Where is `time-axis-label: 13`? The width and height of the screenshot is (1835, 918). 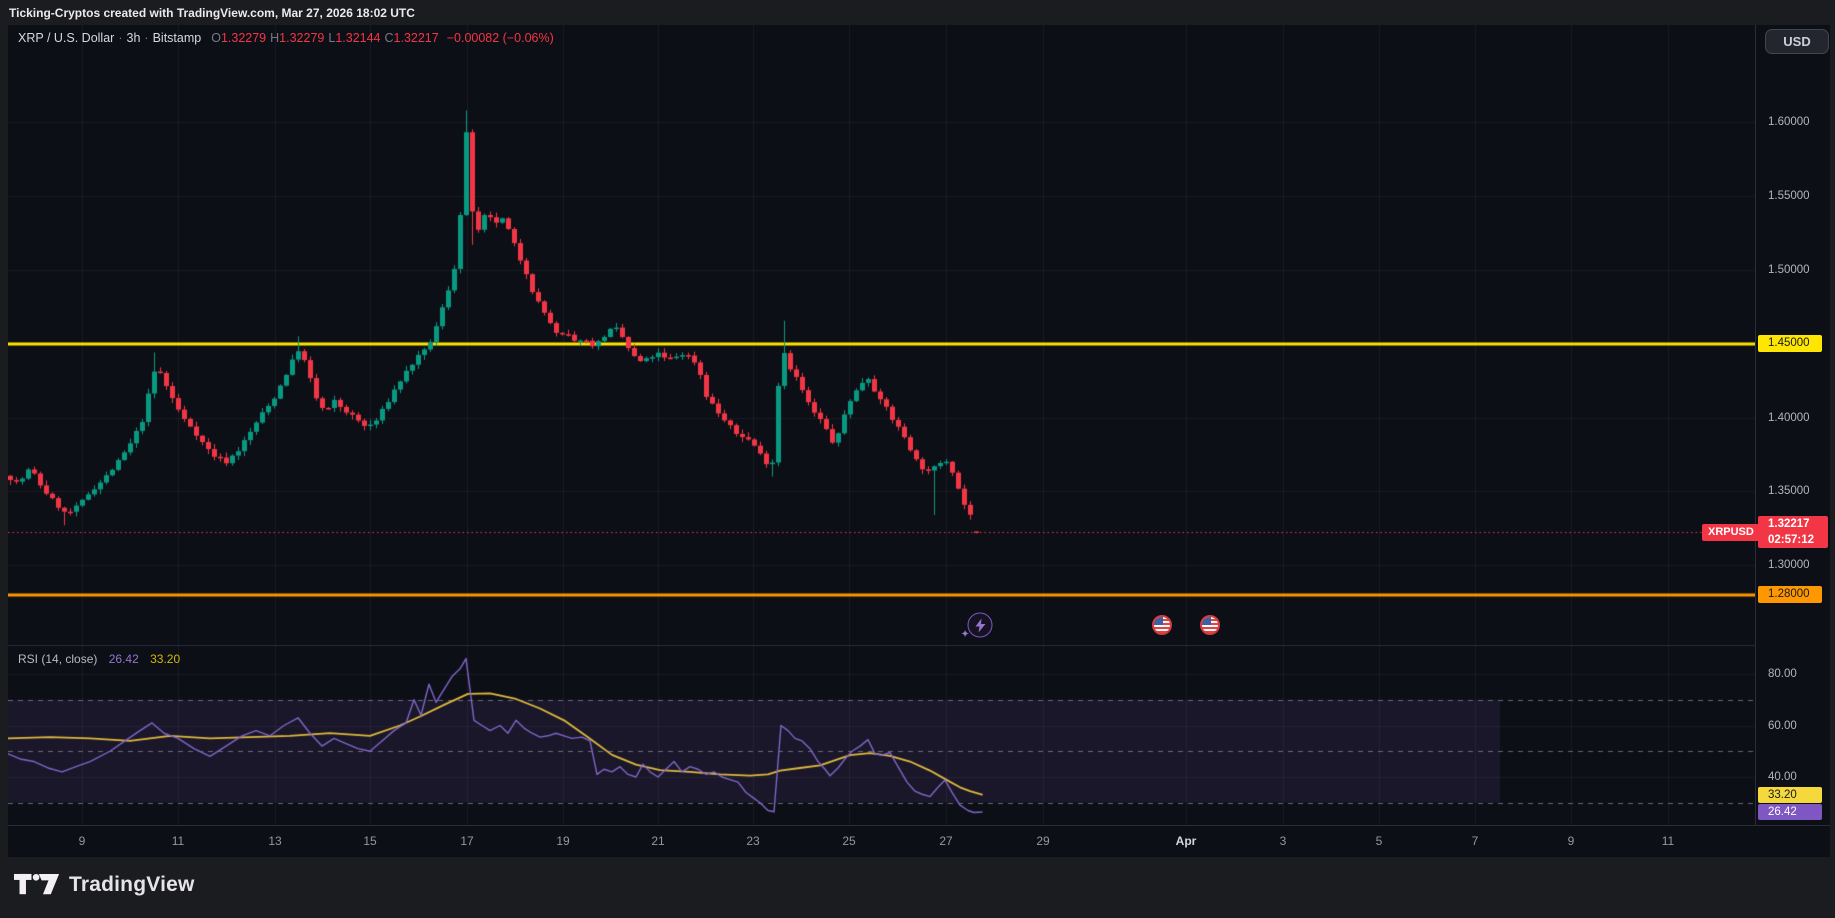
time-axis-label: 13 is located at coordinates (275, 841).